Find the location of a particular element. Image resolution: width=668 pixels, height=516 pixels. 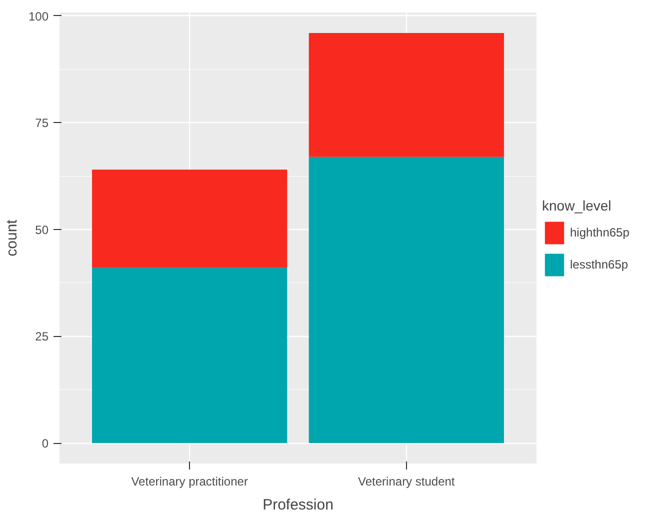

legend-label: lessthn65p is located at coordinates (599, 264).